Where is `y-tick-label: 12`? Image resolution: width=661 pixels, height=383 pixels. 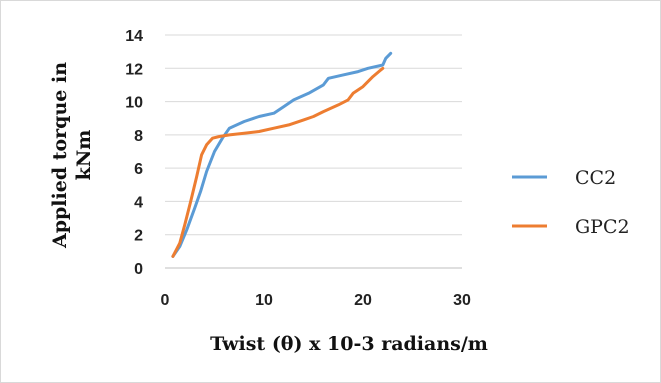 y-tick-label: 12 is located at coordinates (134, 69).